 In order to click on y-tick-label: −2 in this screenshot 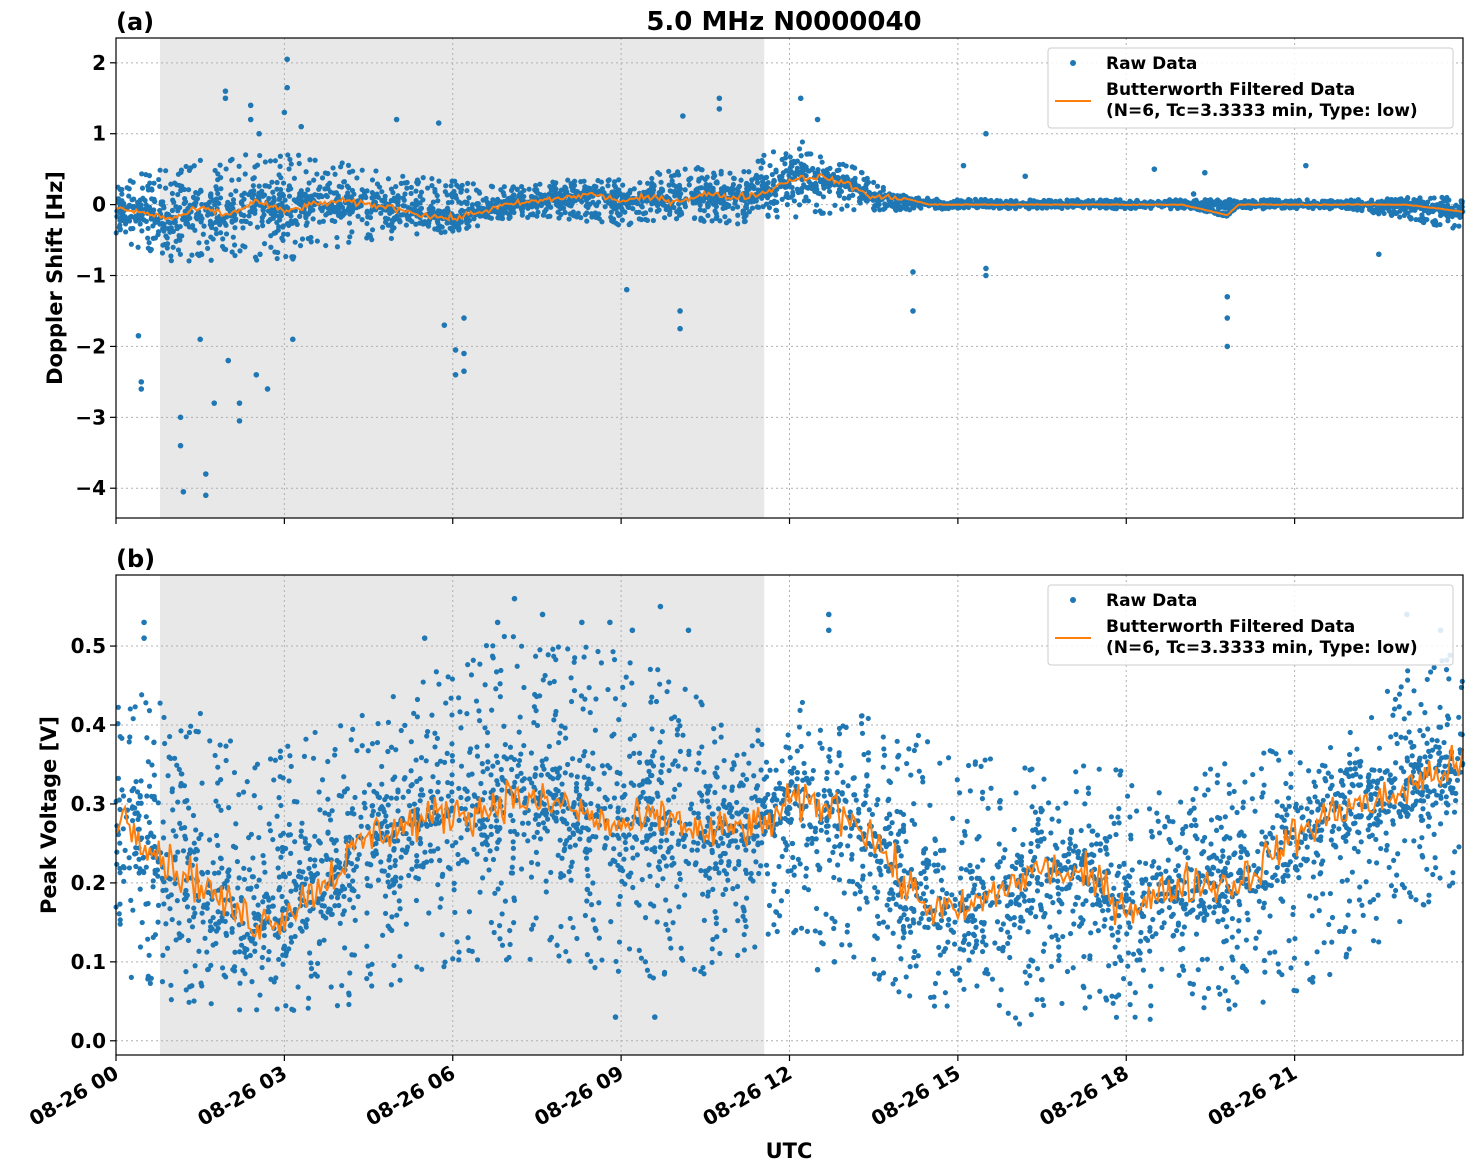, I will do `click(90, 346)`.